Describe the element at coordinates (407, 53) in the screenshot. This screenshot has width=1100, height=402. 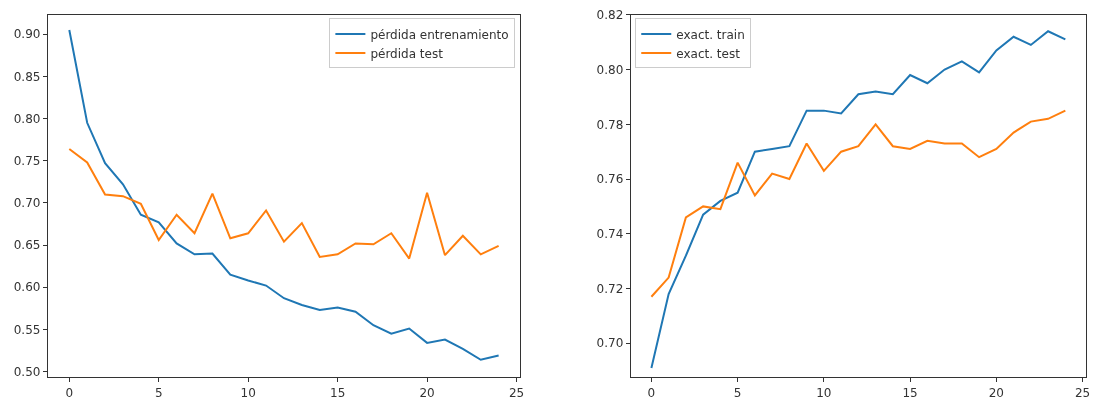
I see `legend-label: pérdida test` at that location.